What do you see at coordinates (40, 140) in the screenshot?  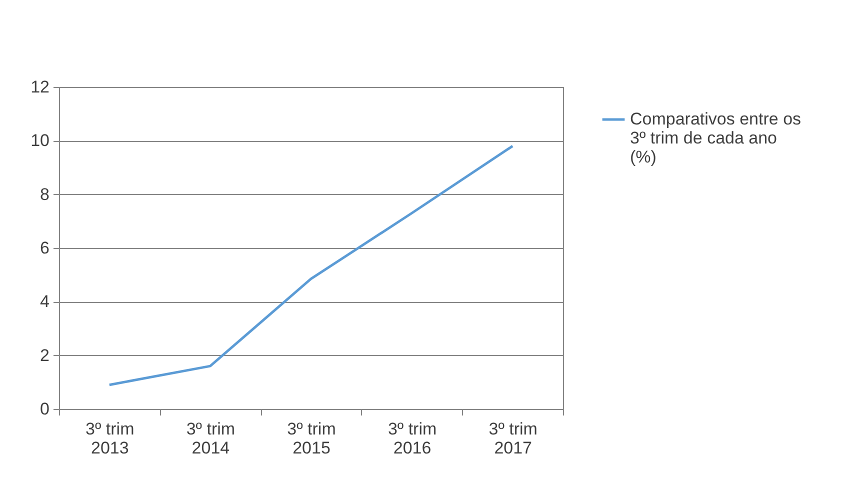 I see `y-tick-label: 10` at bounding box center [40, 140].